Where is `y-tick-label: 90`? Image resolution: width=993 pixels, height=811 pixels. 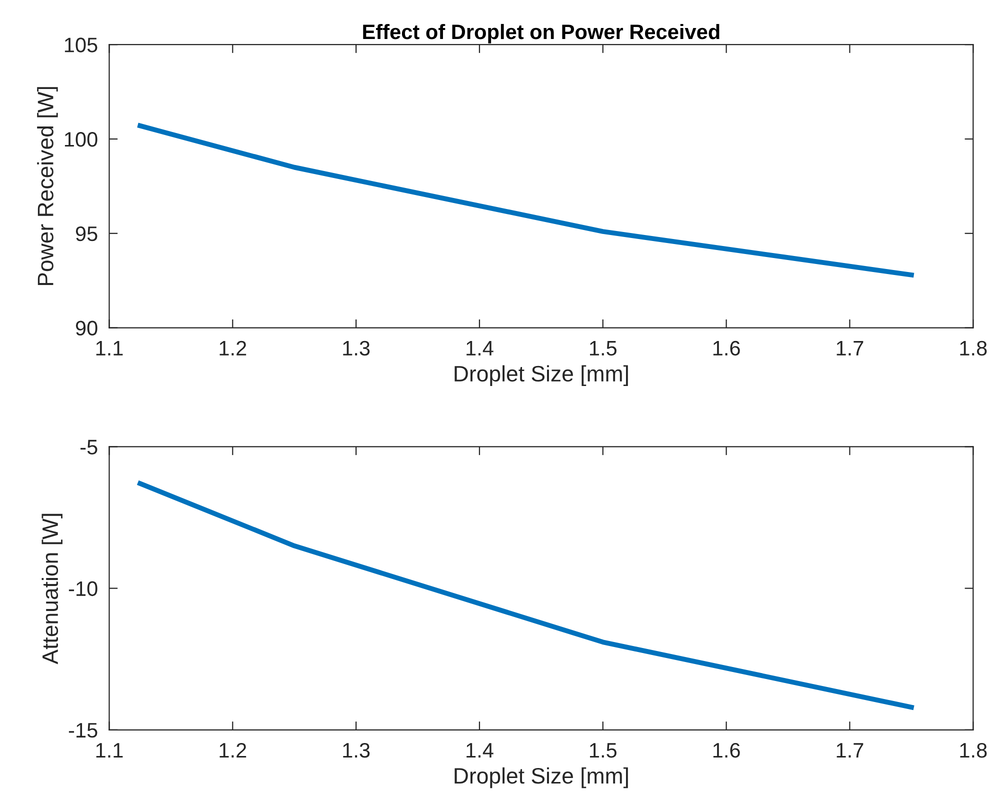 y-tick-label: 90 is located at coordinates (87, 328).